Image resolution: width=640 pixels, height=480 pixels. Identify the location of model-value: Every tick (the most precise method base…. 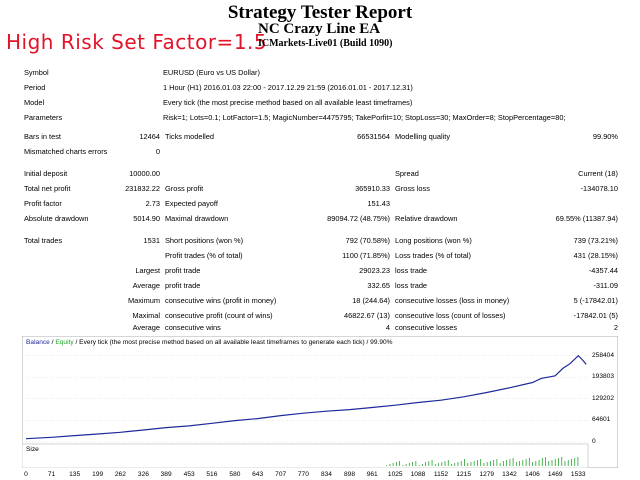
(288, 102).